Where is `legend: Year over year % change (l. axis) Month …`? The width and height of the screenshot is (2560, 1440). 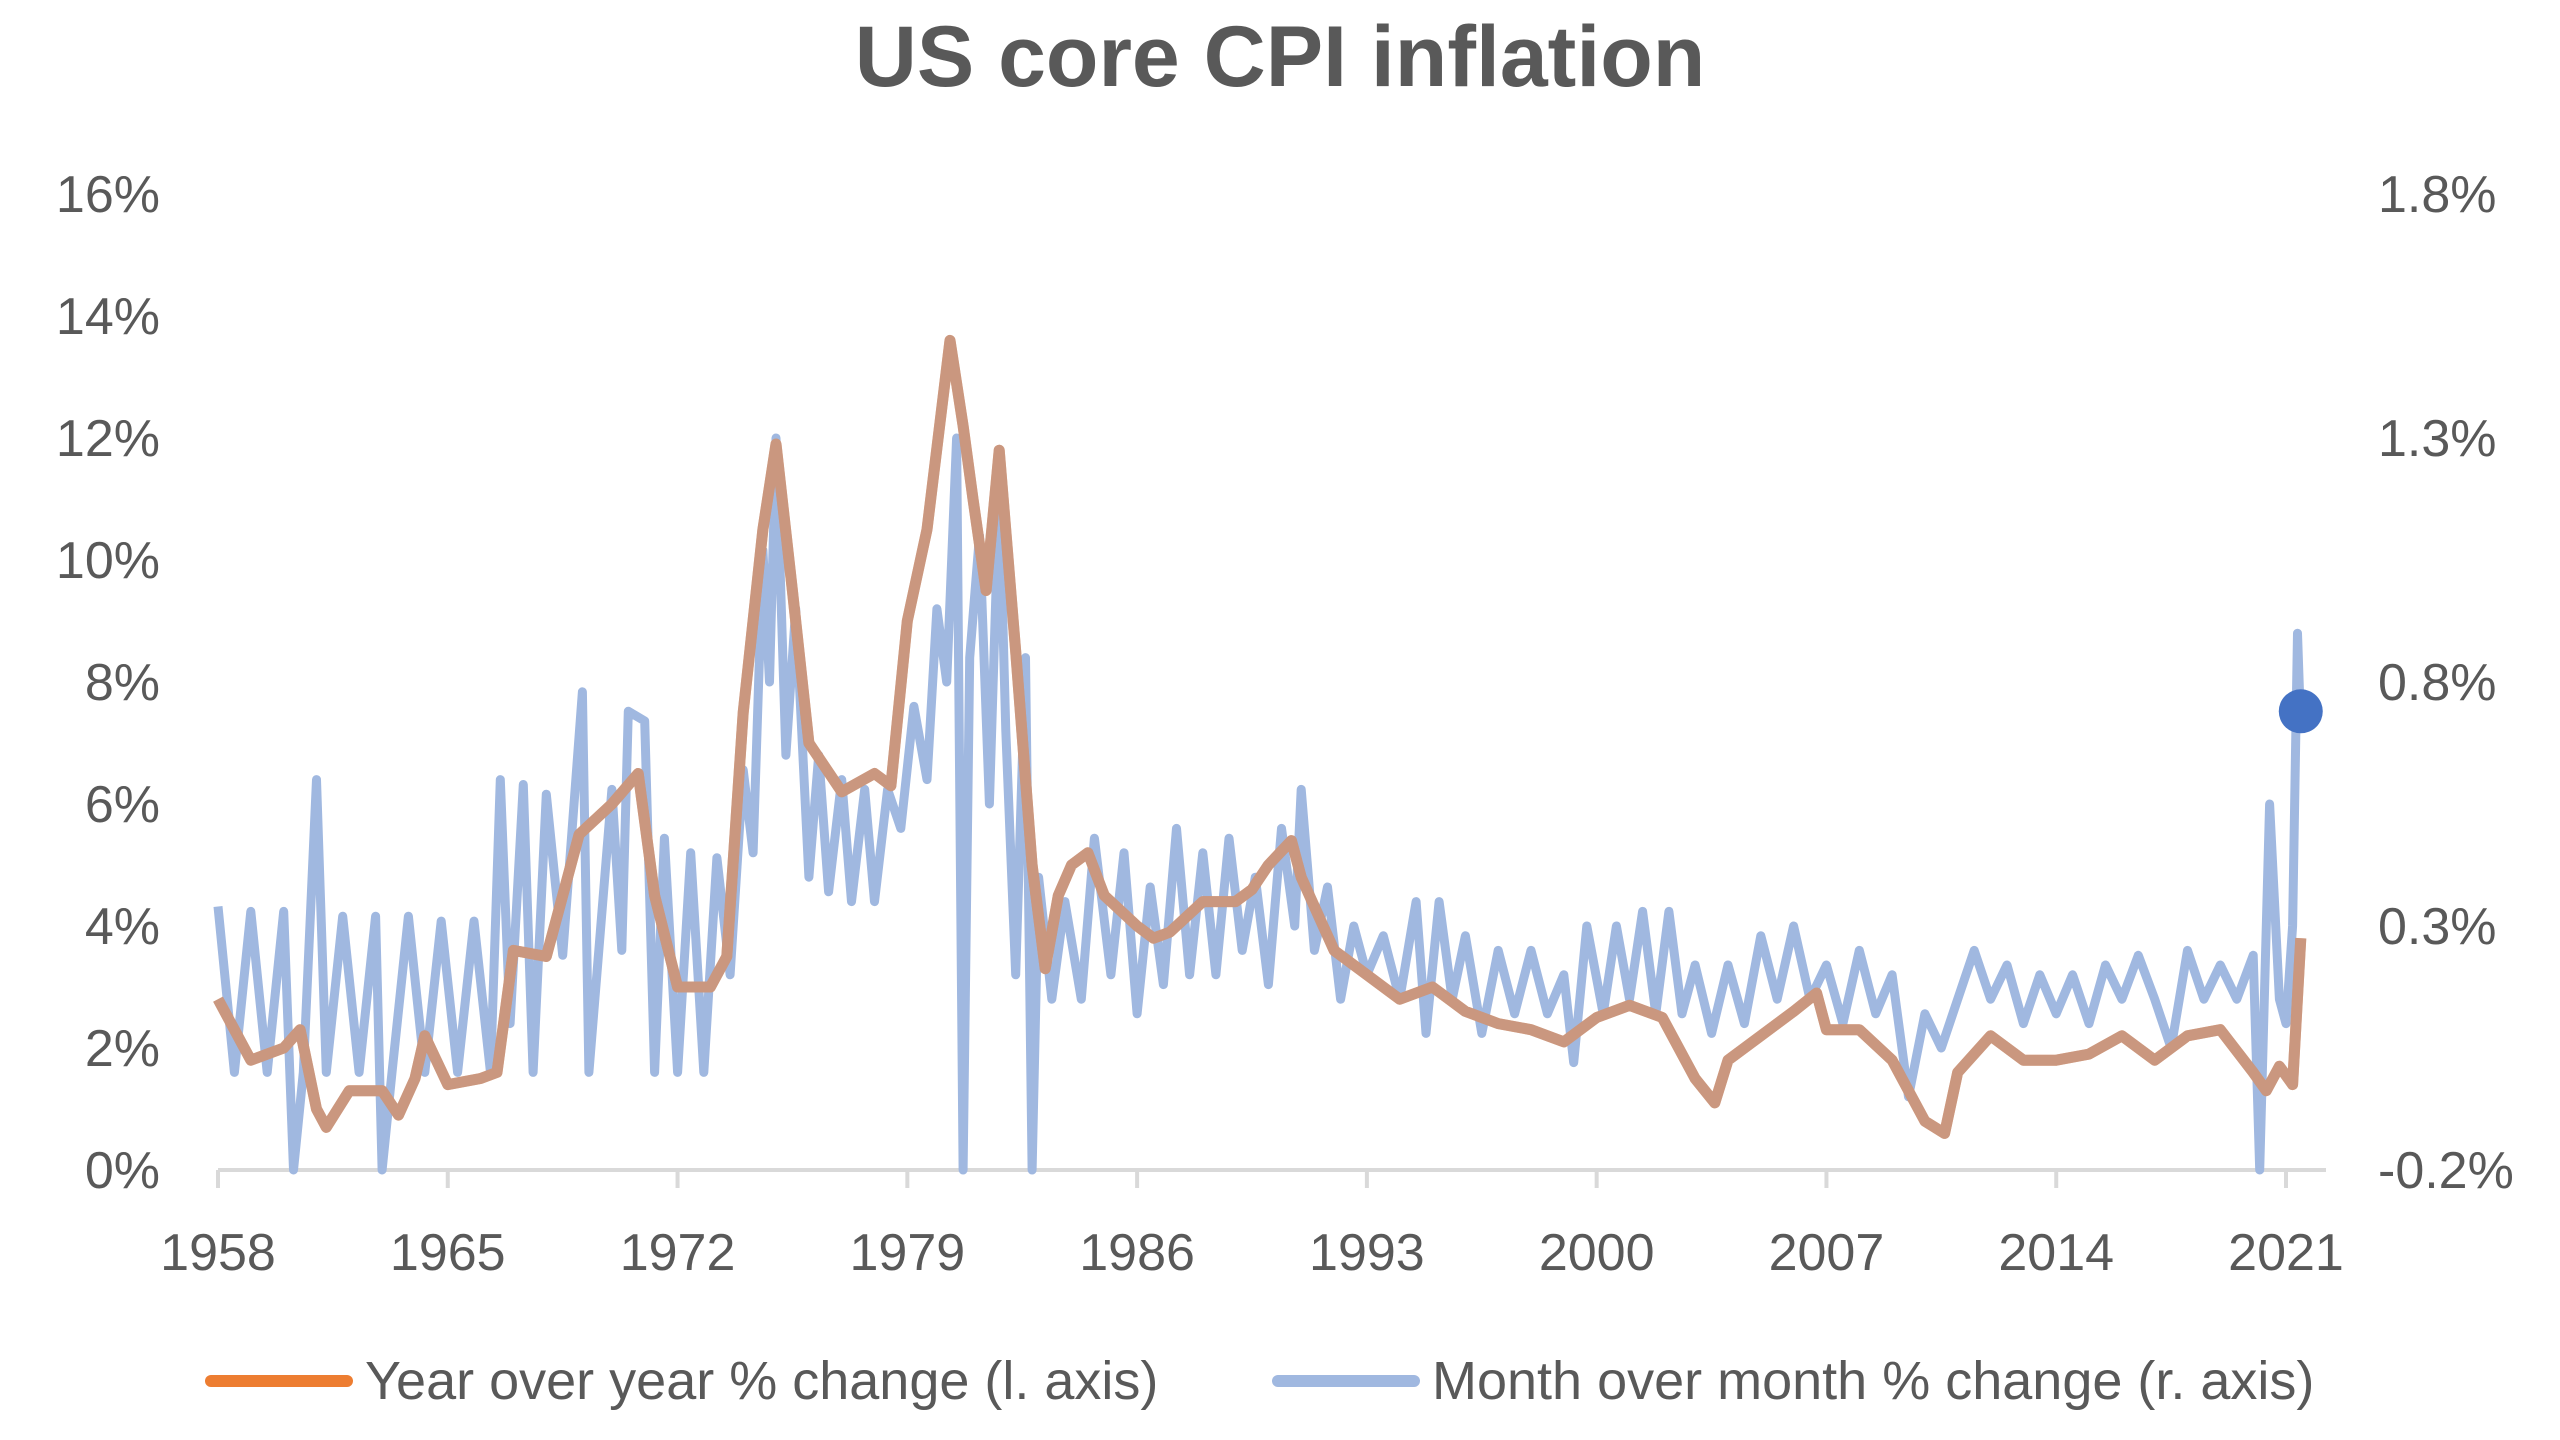
legend: Year over year % change (l. axis) Month … is located at coordinates (1280, 1390).